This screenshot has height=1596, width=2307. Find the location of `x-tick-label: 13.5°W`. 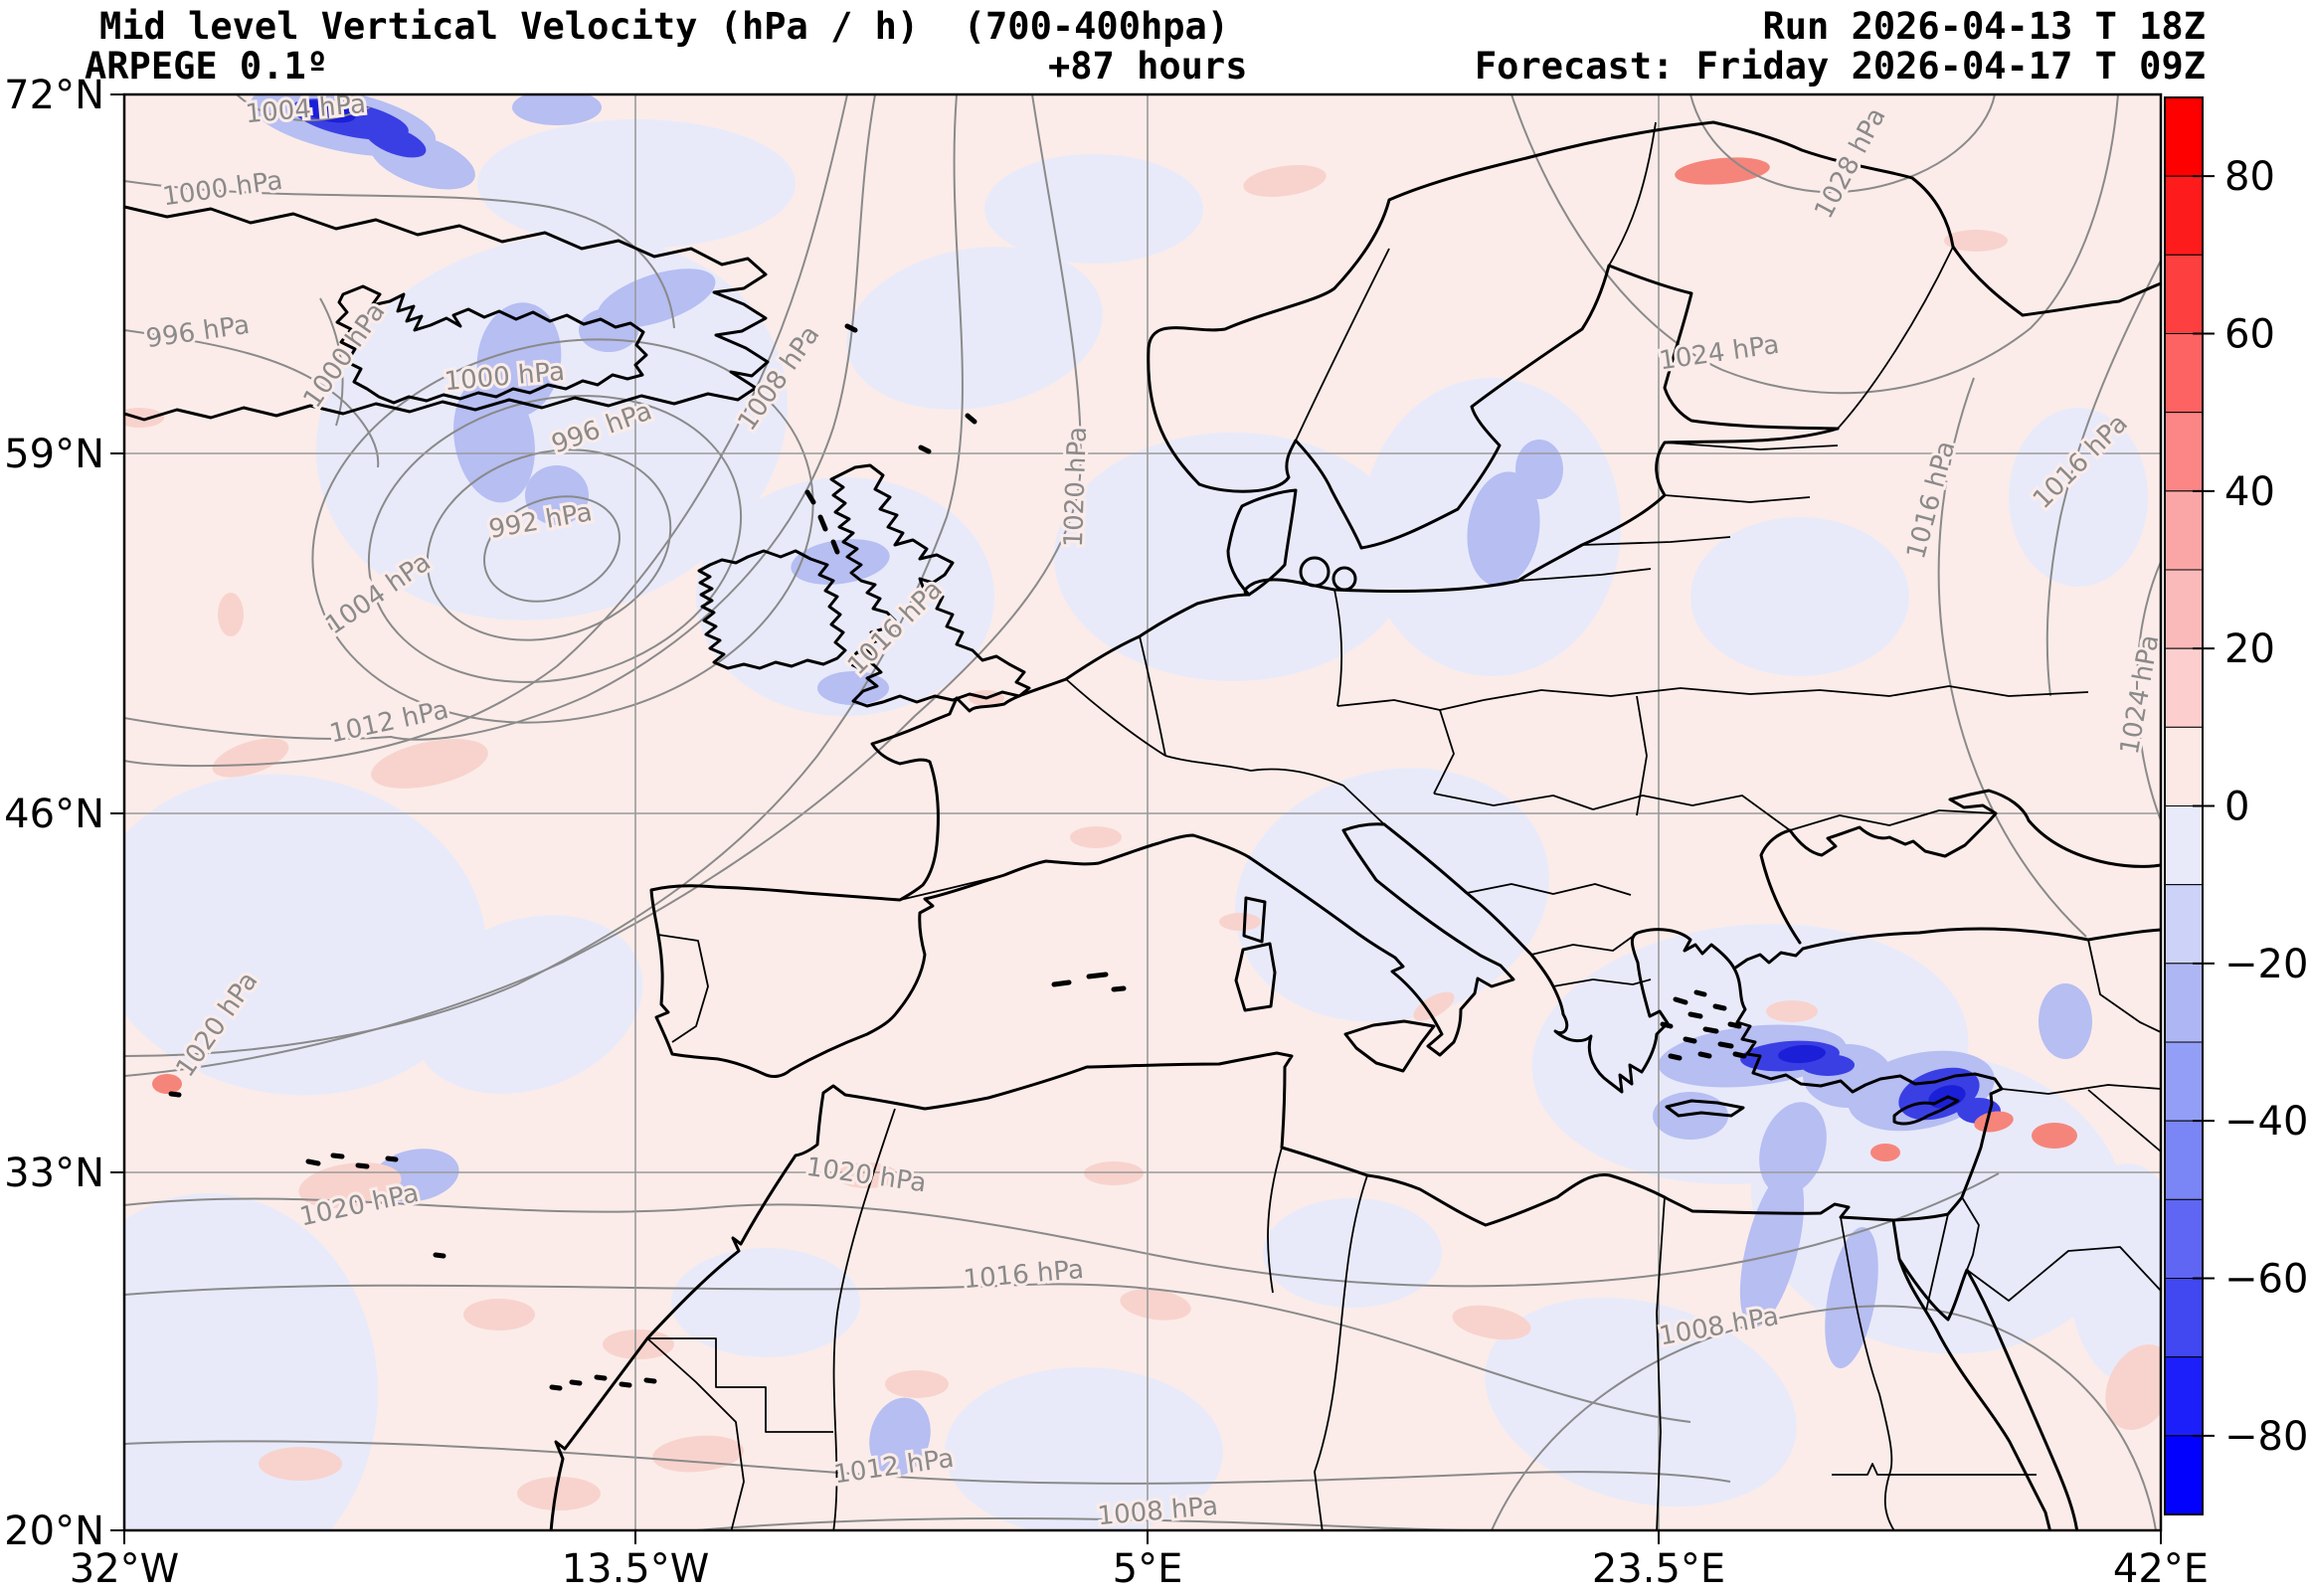

x-tick-label: 13.5°W is located at coordinates (636, 1569).